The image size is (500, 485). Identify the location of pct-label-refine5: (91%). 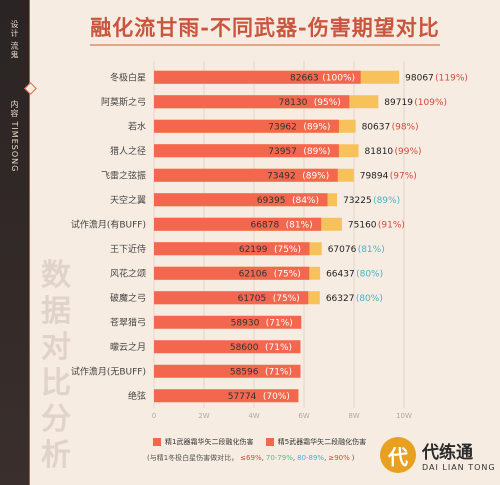
(391, 225).